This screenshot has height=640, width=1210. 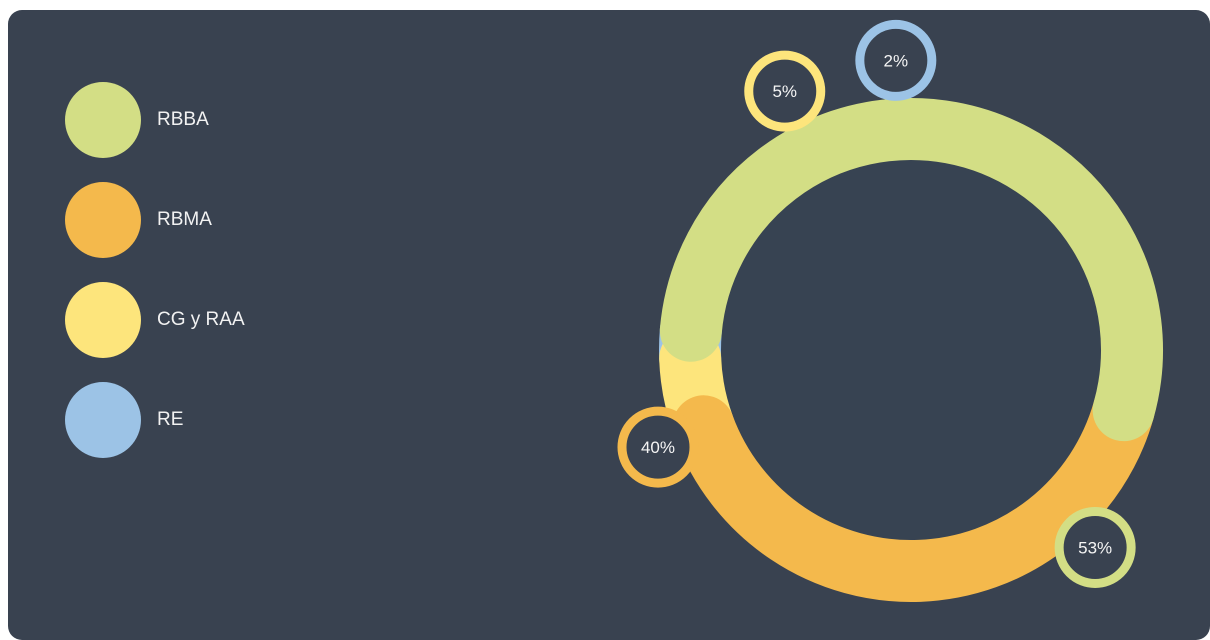 I want to click on legend-swatch-cg-y-raa, so click(x=103, y=320).